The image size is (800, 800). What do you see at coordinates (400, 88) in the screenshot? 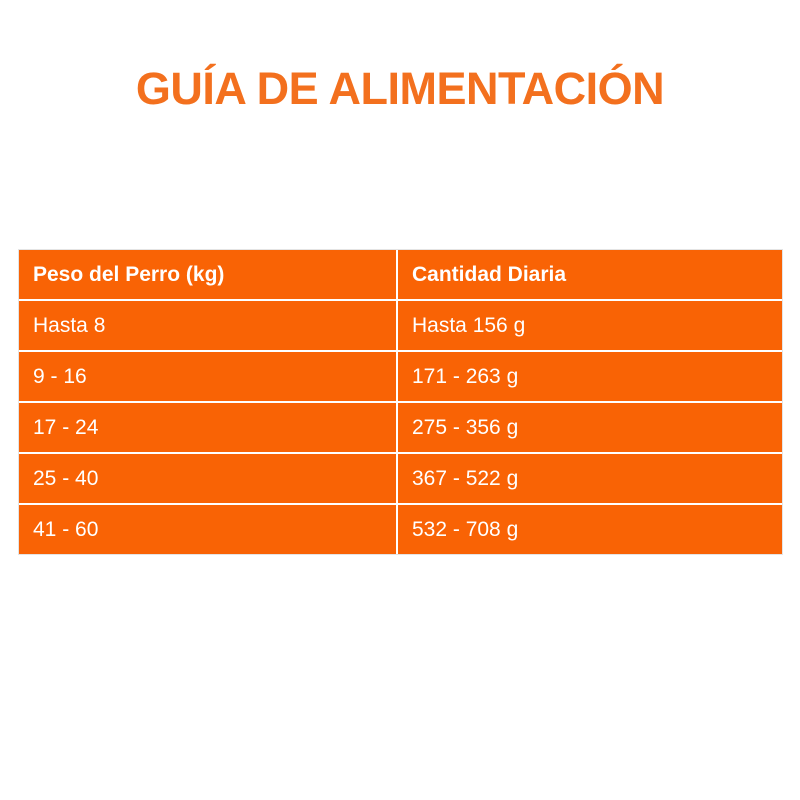
I see `page-title: GUÍA DE ALIMENTACIÓN` at bounding box center [400, 88].